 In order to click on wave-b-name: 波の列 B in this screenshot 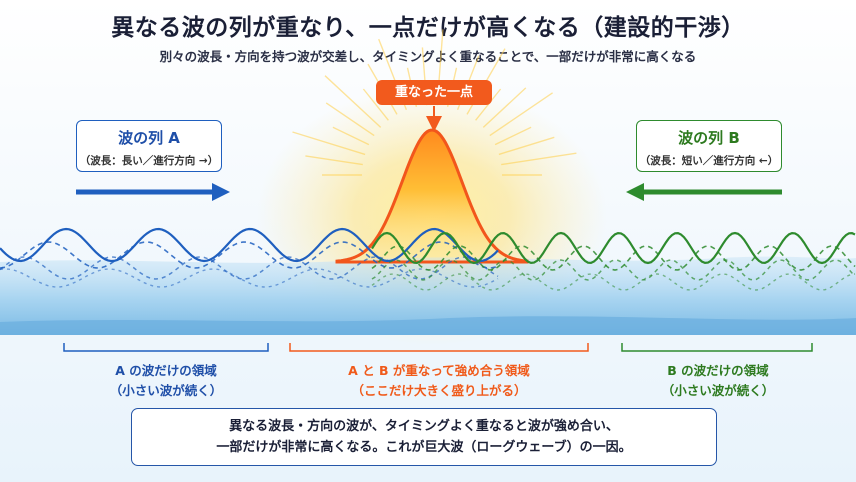, I will do `click(709, 138)`.